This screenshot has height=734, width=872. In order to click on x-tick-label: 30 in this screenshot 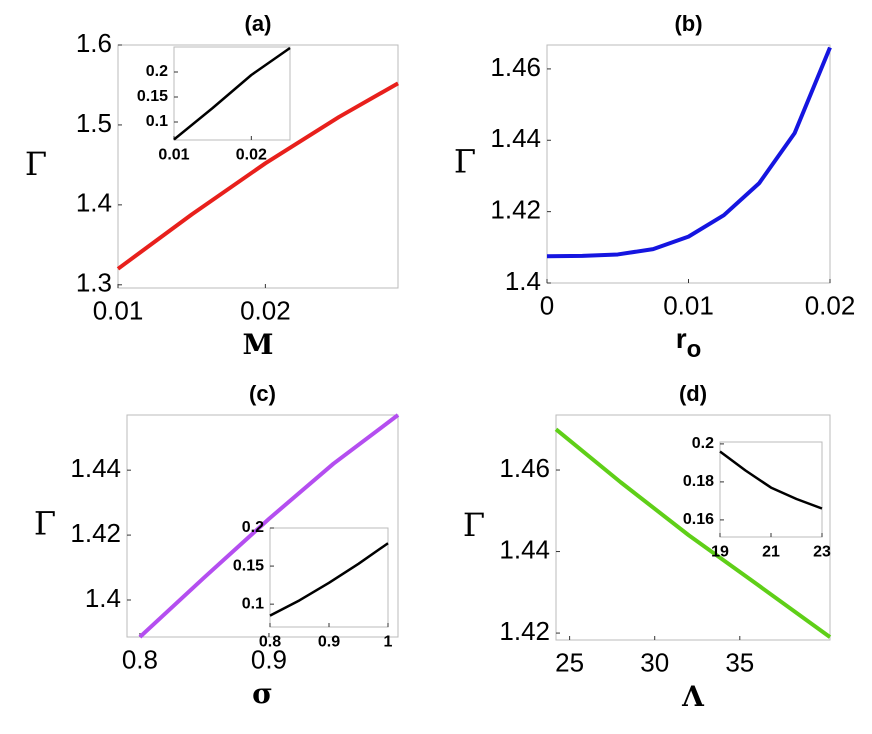, I will do `click(654, 663)`.